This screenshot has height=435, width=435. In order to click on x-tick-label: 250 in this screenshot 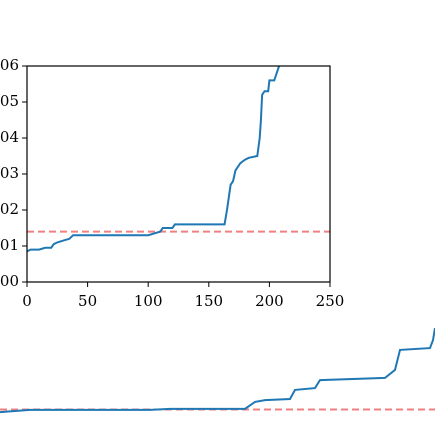, I will do `click(330, 301)`.